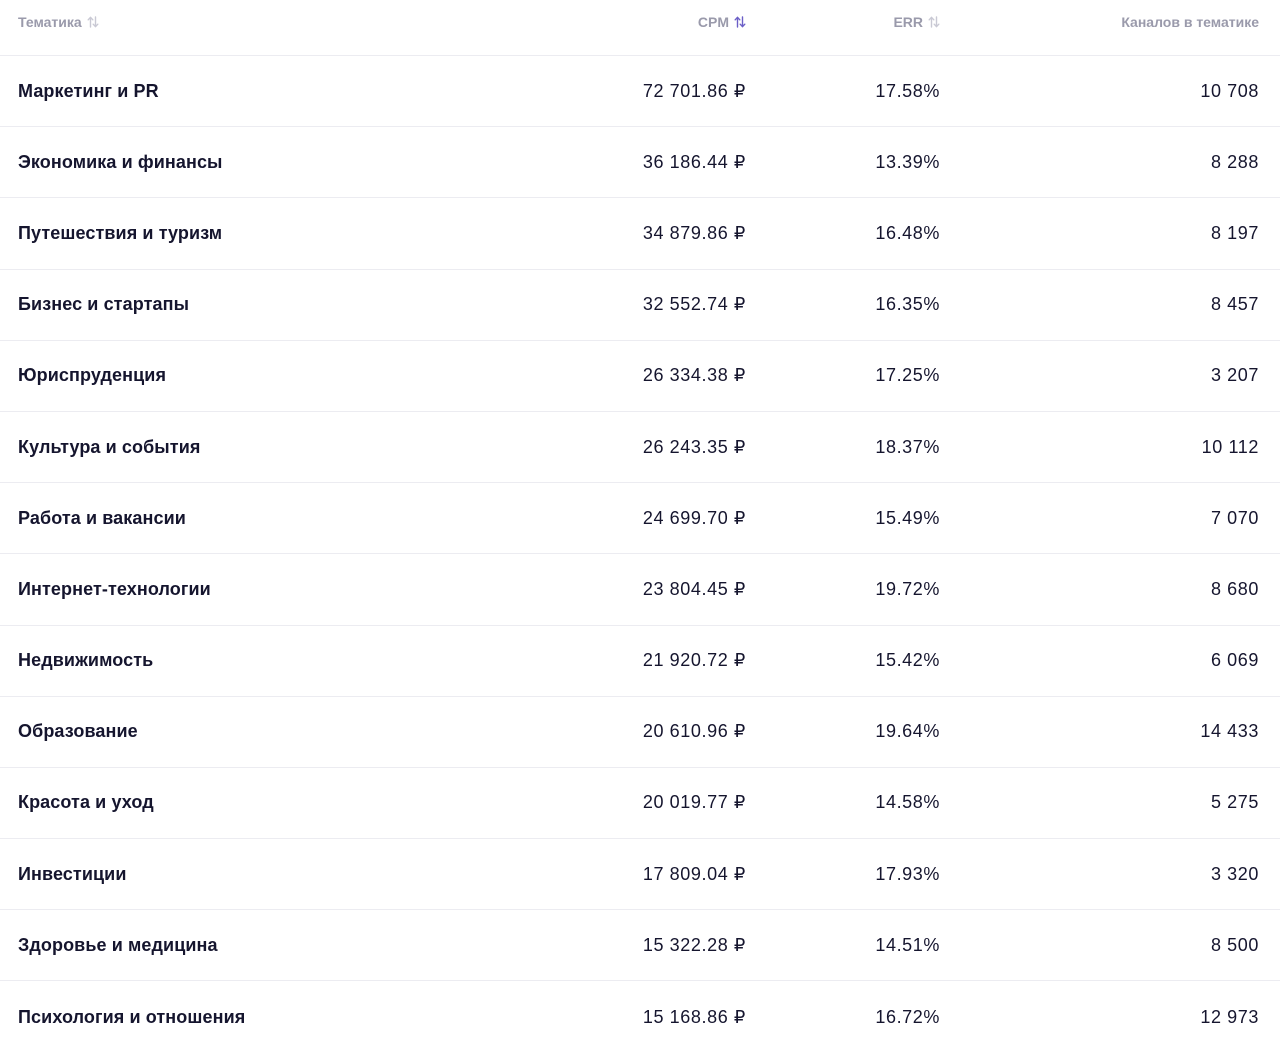 The width and height of the screenshot is (1280, 1053). I want to click on err-cell: 14.58%, so click(907, 802).